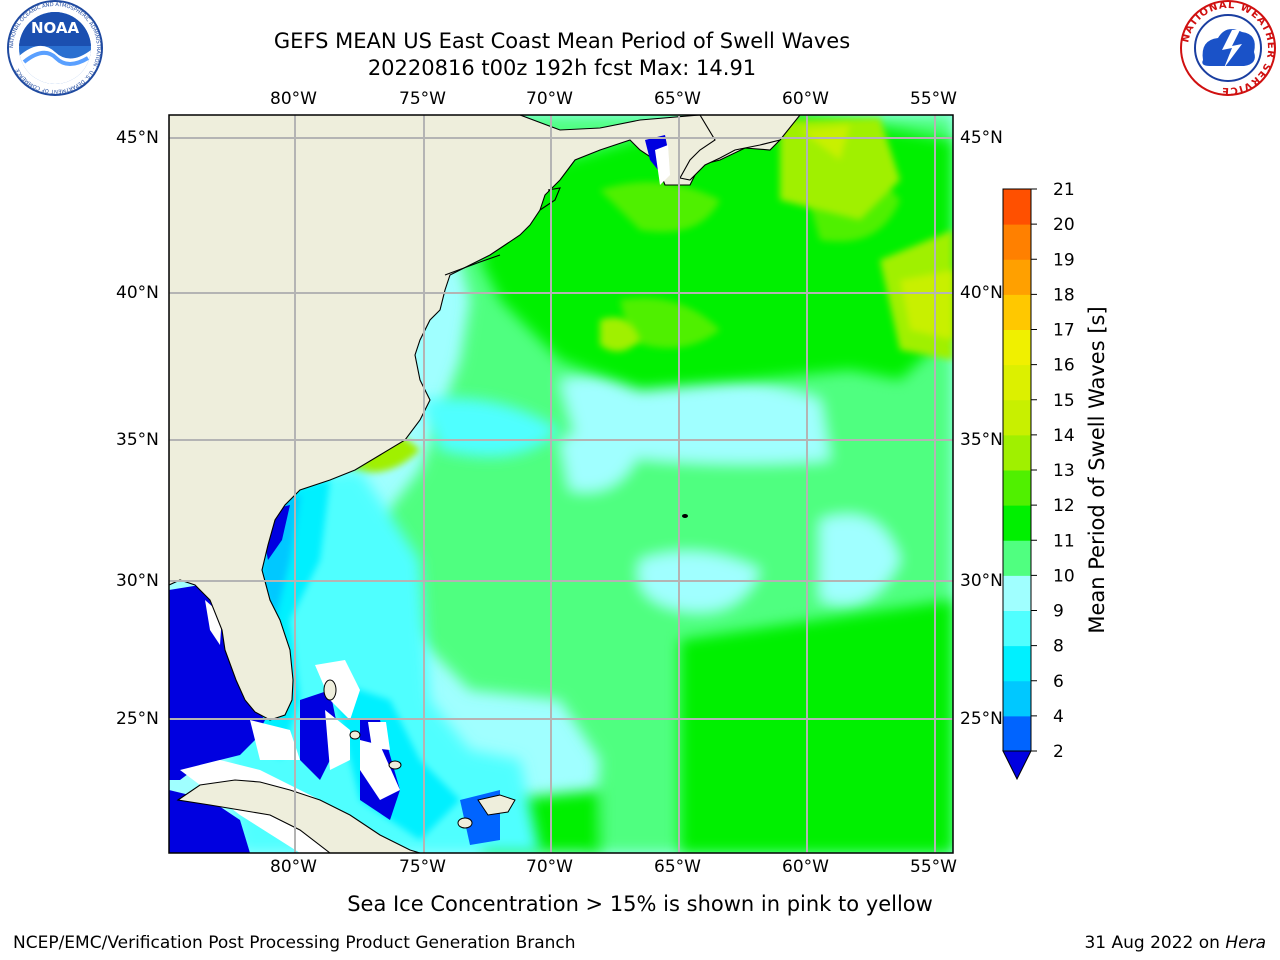 This screenshot has height=960, width=1280. Describe the element at coordinates (1245, 943) in the screenshot. I see `machine-name: Hera` at that location.